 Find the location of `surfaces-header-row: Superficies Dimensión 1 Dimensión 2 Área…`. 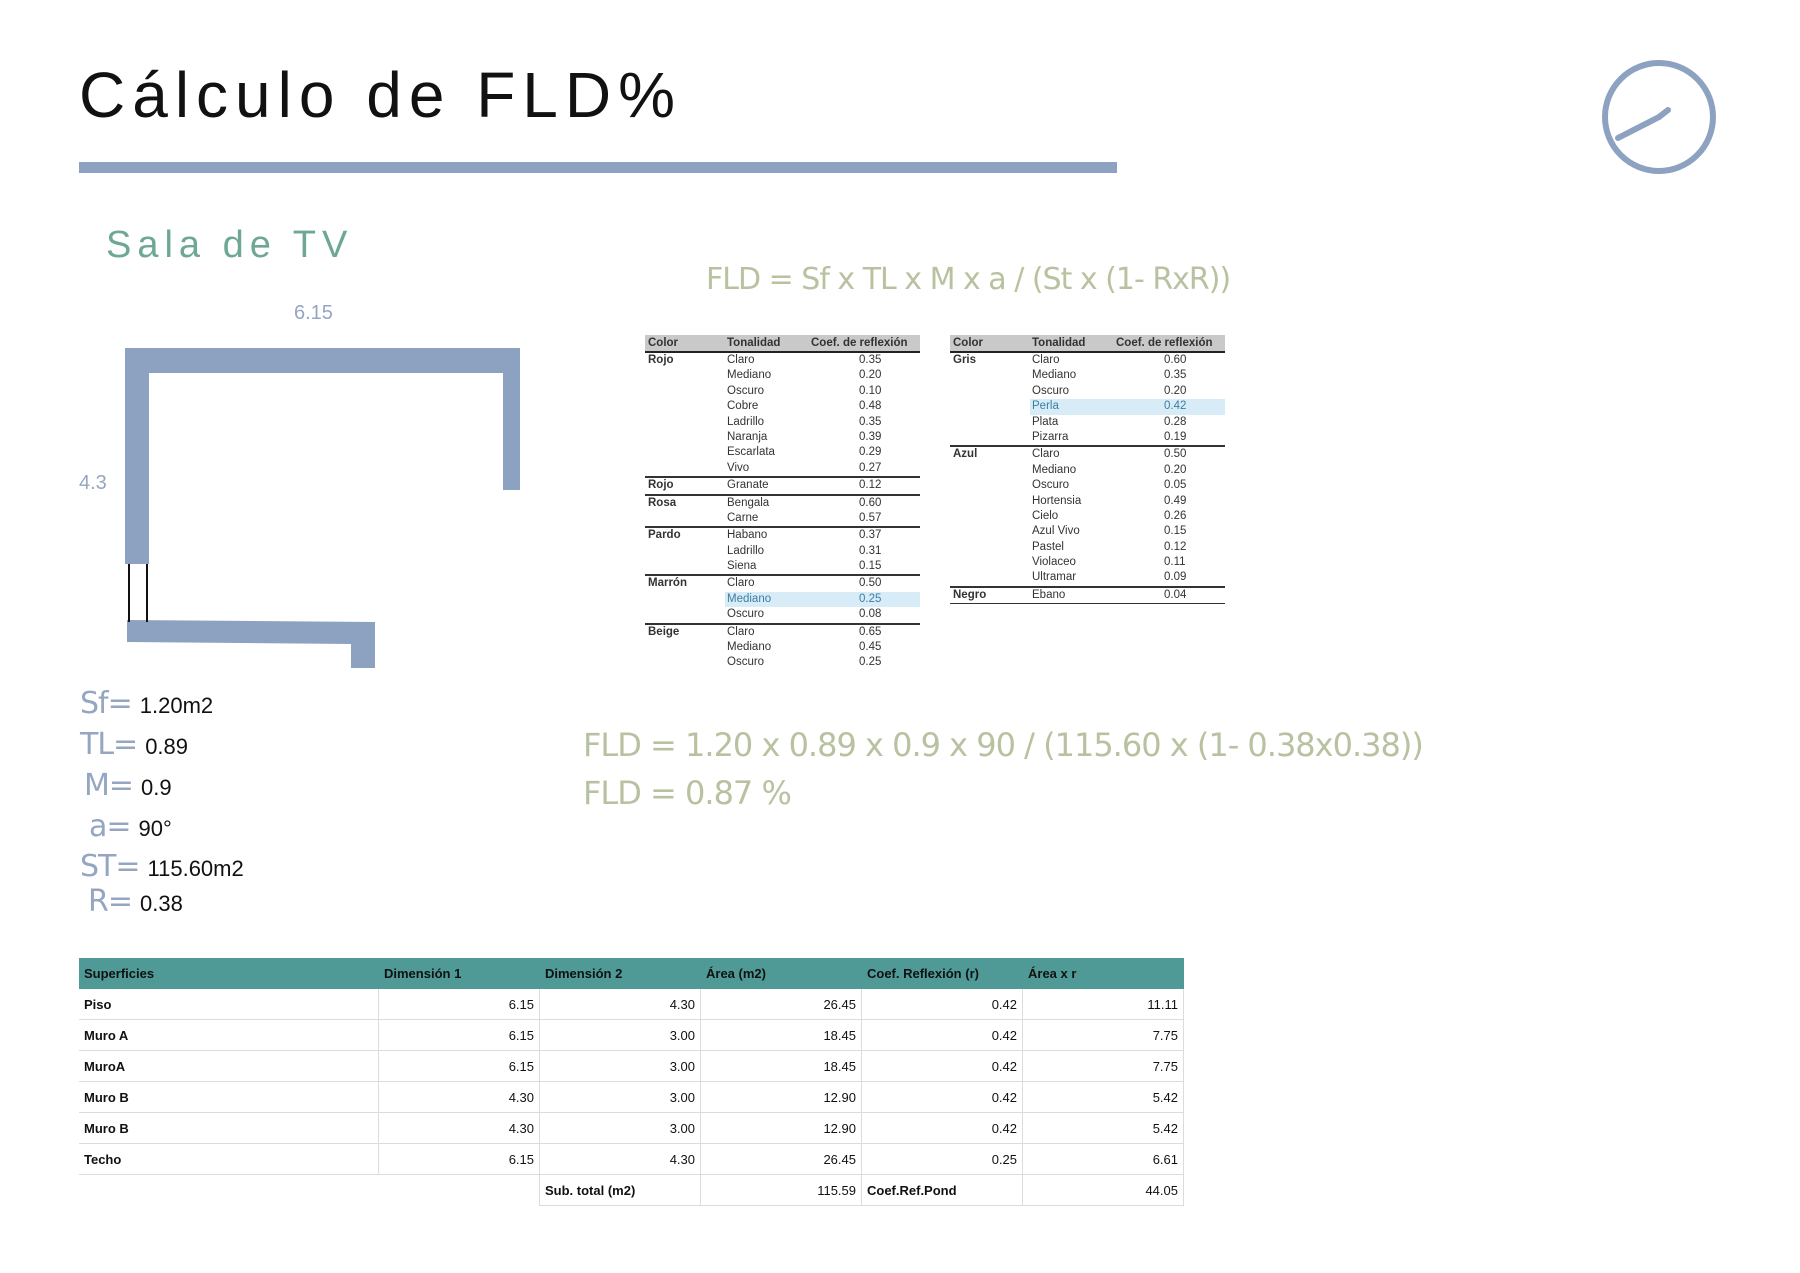

surfaces-header-row: Superficies Dimensión 1 Dimensión 2 Área… is located at coordinates (631, 973).